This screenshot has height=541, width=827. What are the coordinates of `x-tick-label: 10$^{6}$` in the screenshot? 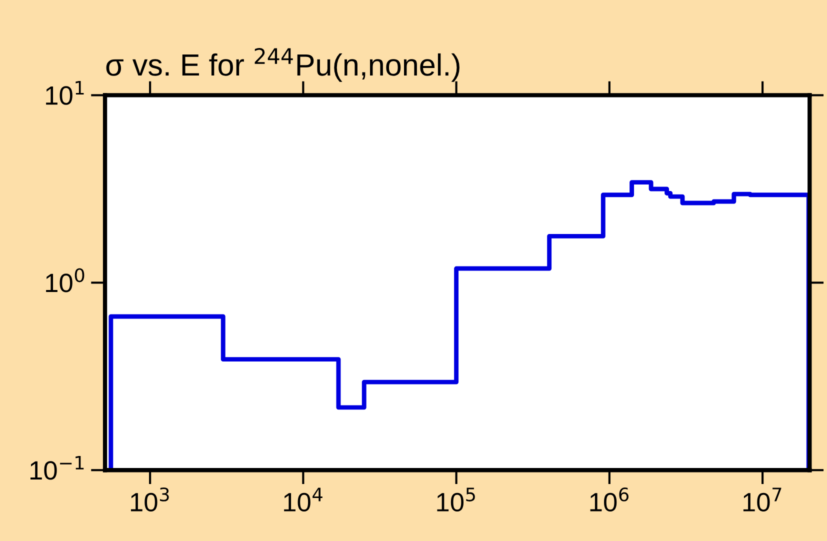 It's located at (609, 499).